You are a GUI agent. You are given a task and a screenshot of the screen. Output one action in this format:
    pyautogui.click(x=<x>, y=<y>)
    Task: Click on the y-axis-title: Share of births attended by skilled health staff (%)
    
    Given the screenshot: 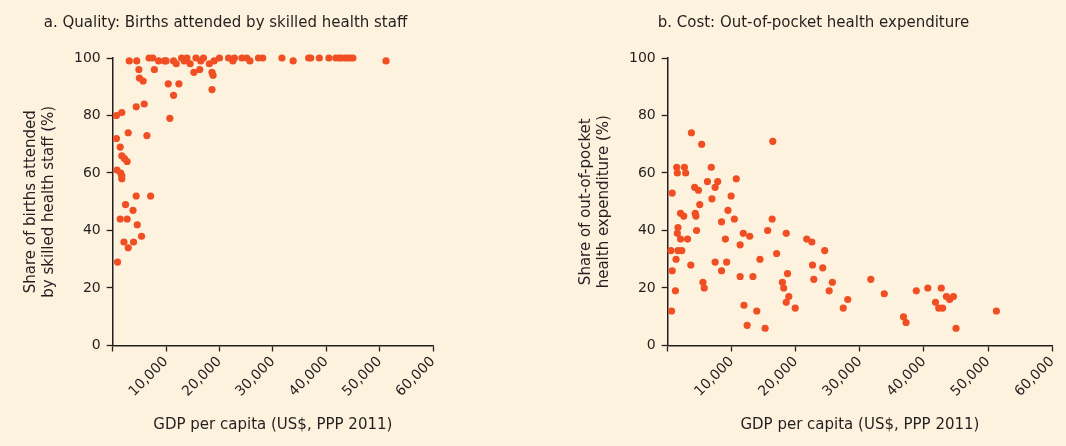 What is the action you would take?
    pyautogui.click(x=38, y=201)
    